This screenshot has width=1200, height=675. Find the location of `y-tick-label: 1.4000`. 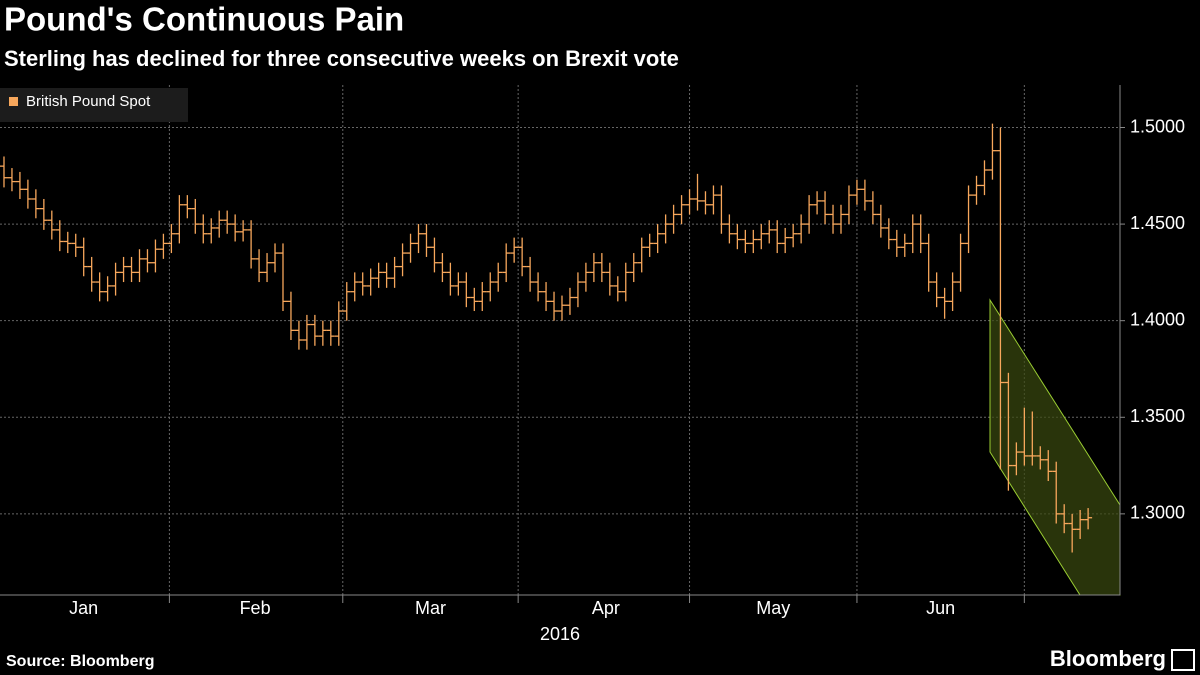

y-tick-label: 1.4000 is located at coordinates (1157, 319).